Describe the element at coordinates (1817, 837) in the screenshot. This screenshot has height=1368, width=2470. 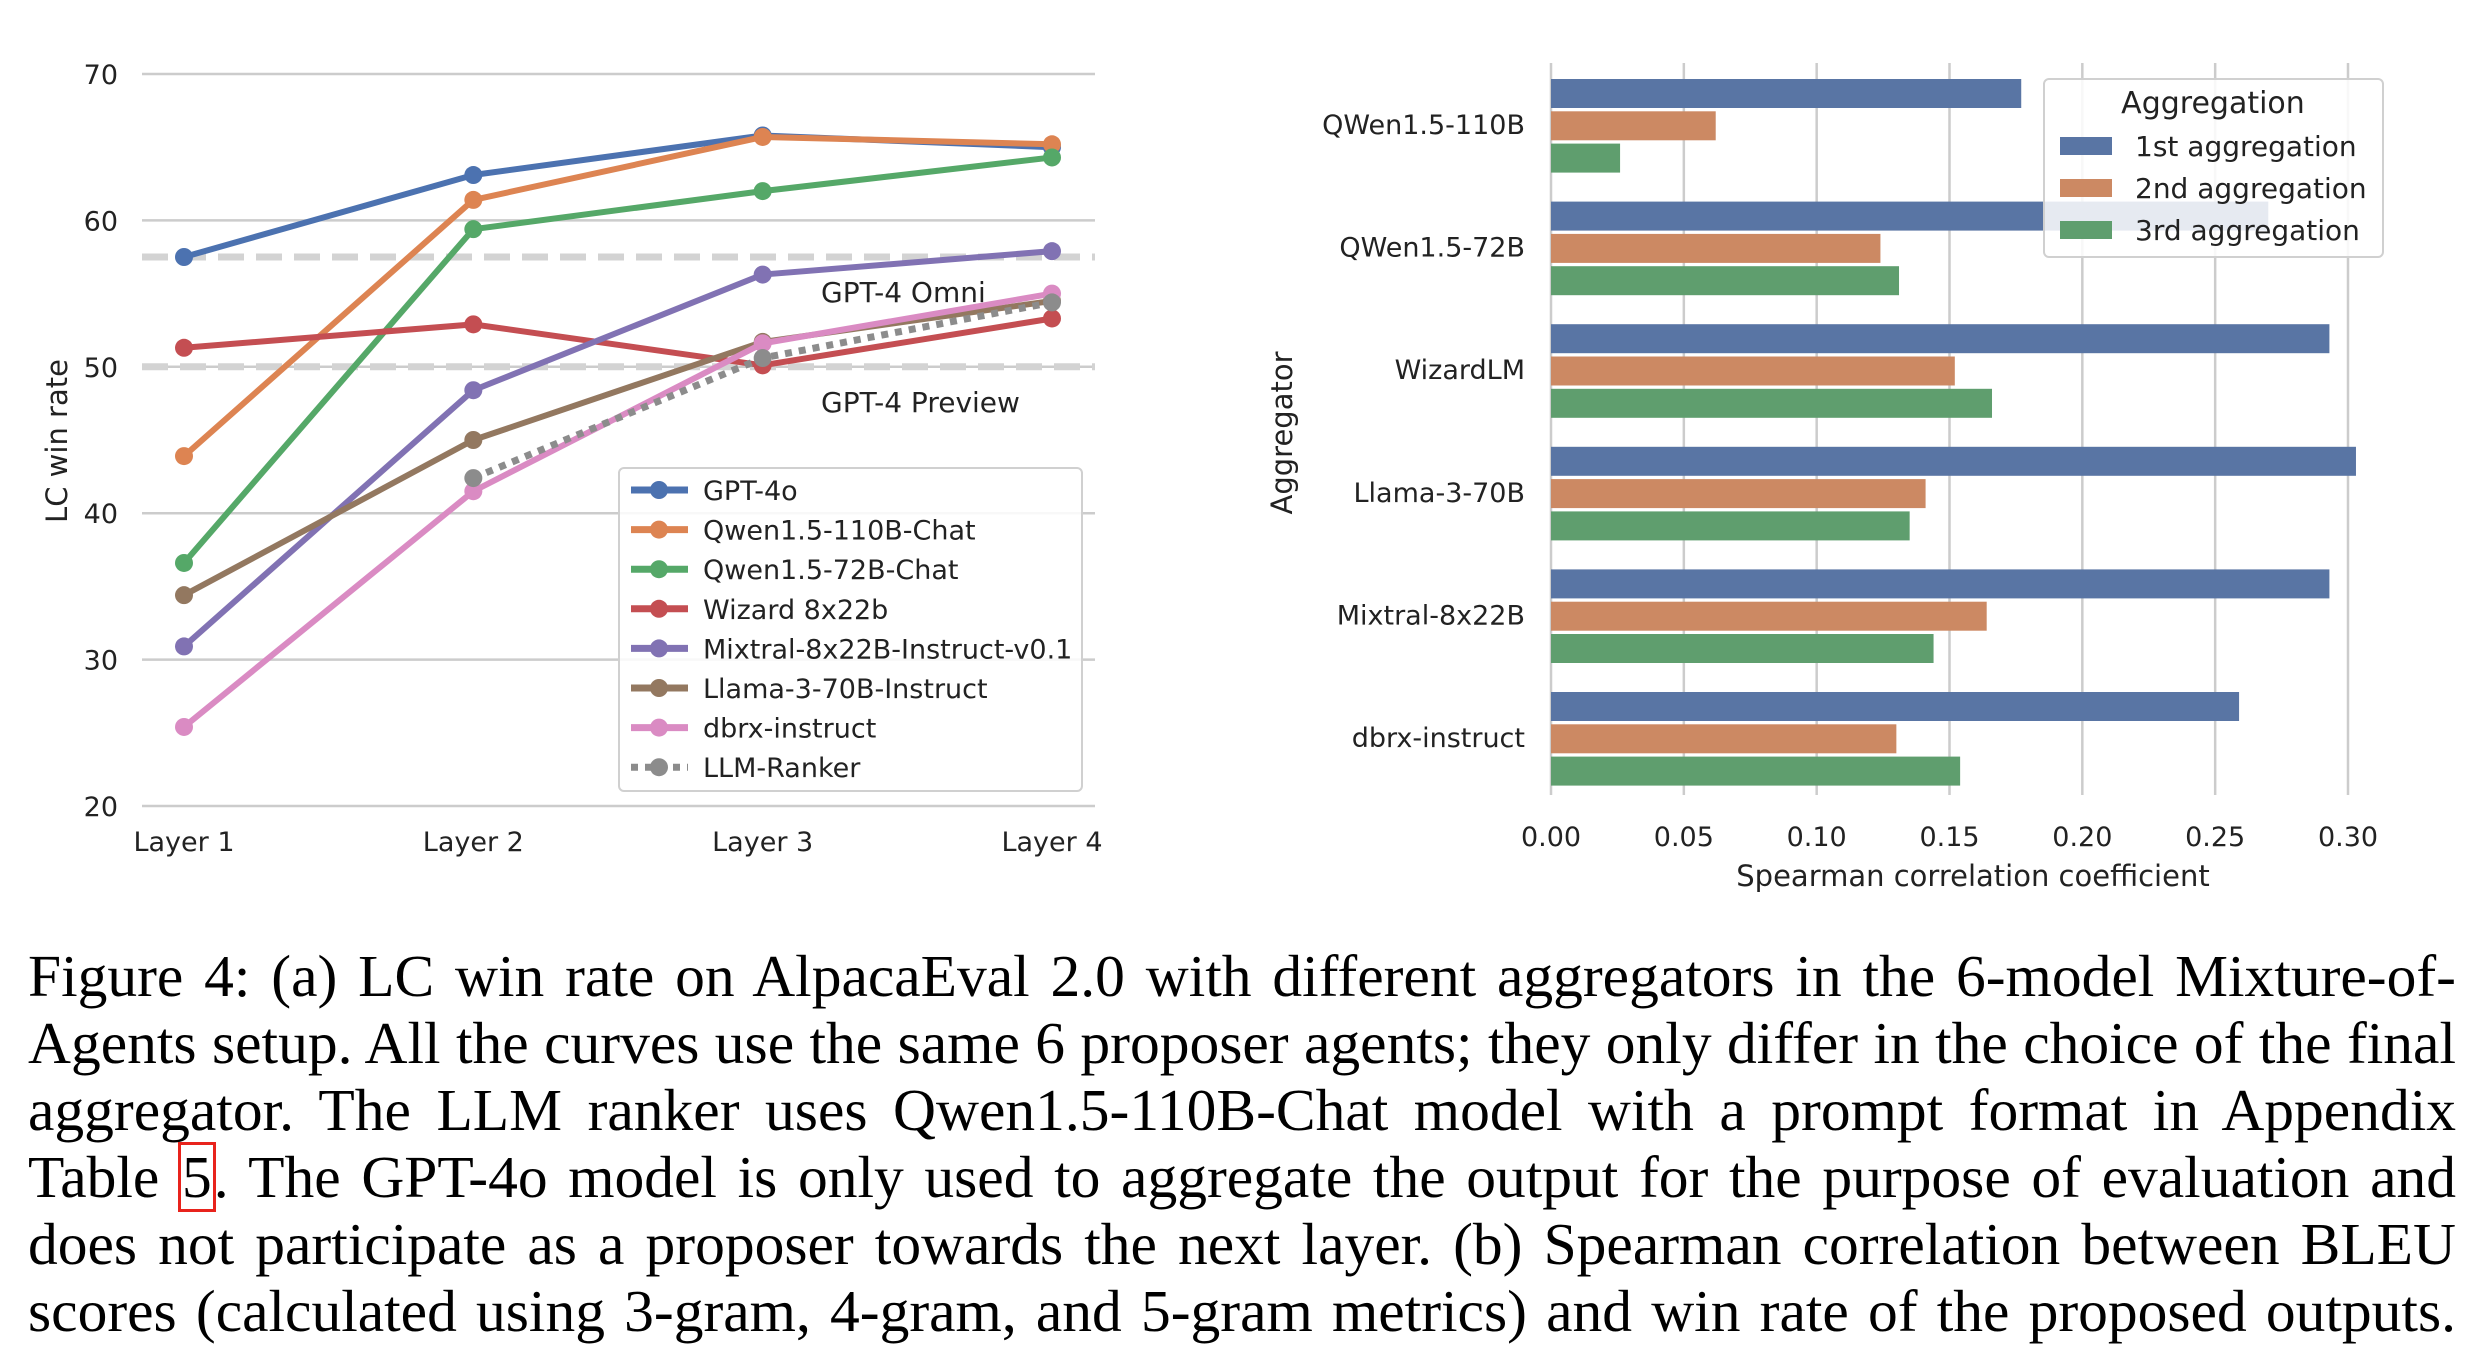
I see `x-tick-label: 0.10` at that location.